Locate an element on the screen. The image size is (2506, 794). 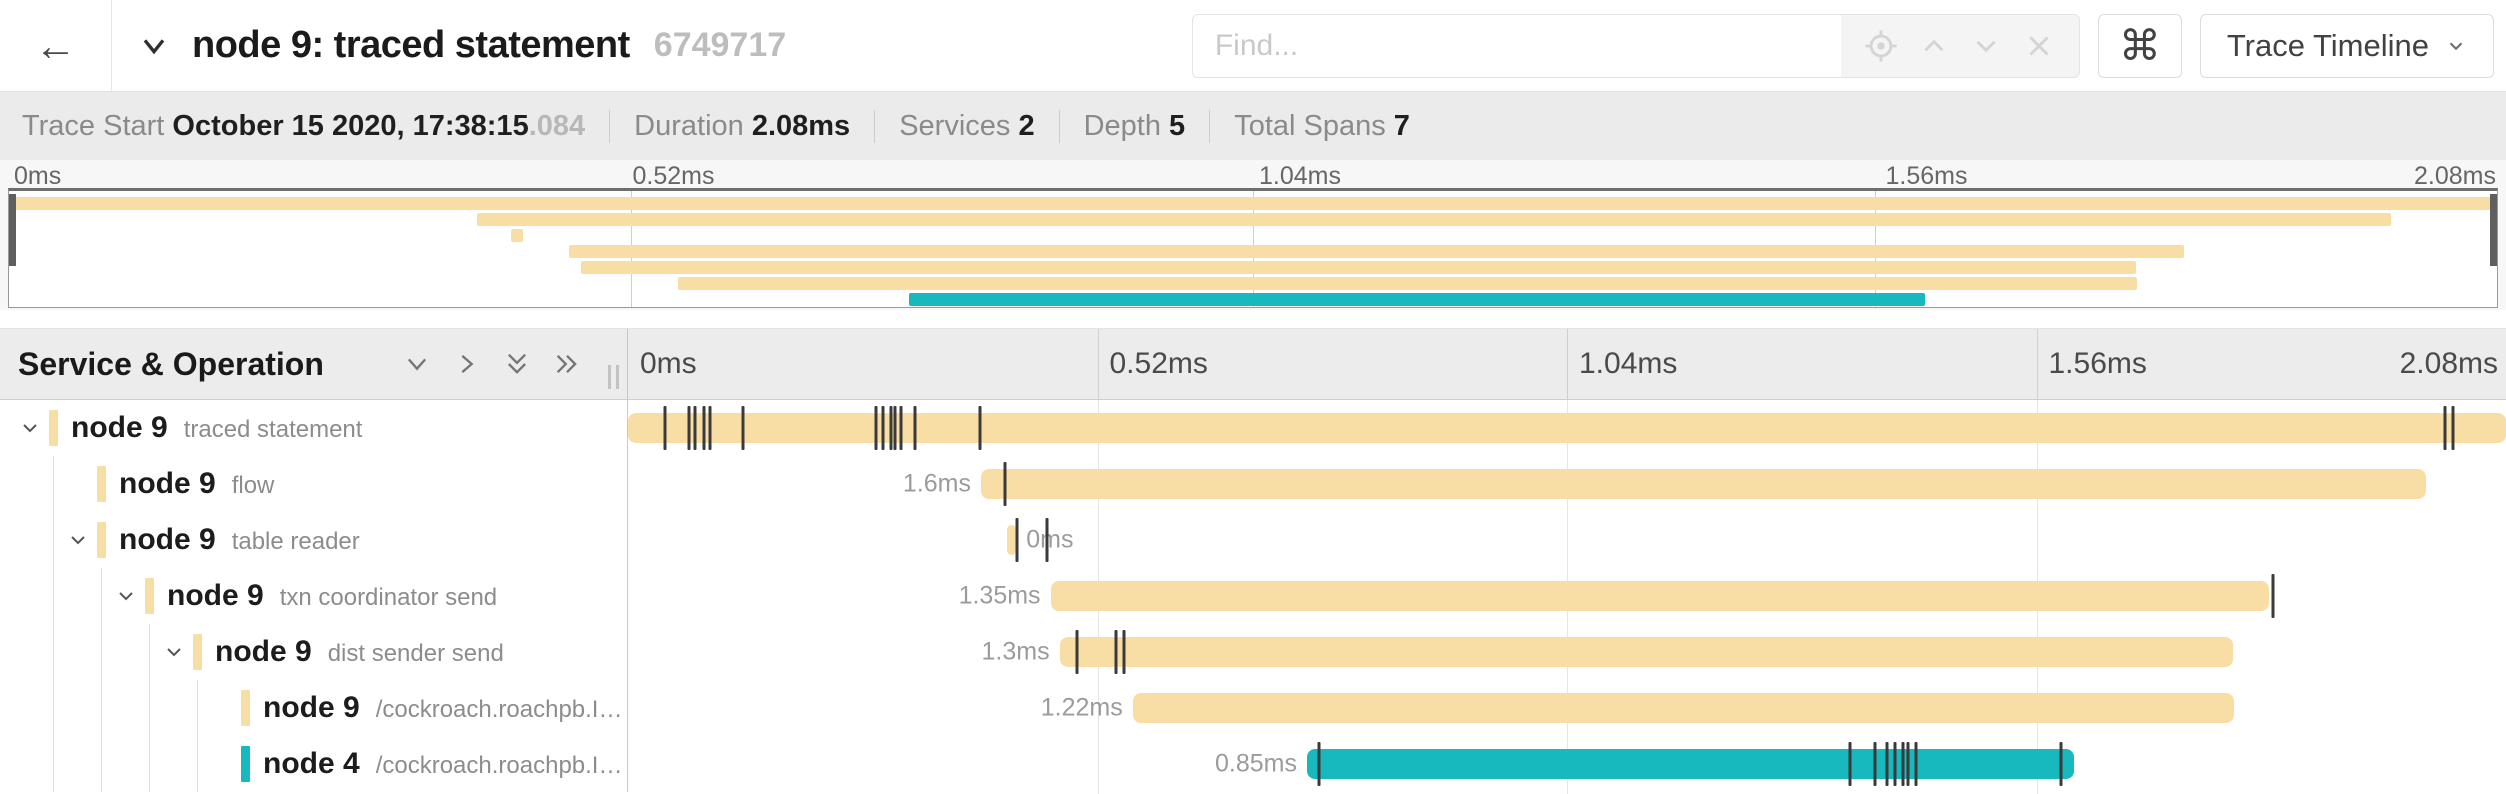
summary-item-label: Total Spans is located at coordinates (1314, 125).